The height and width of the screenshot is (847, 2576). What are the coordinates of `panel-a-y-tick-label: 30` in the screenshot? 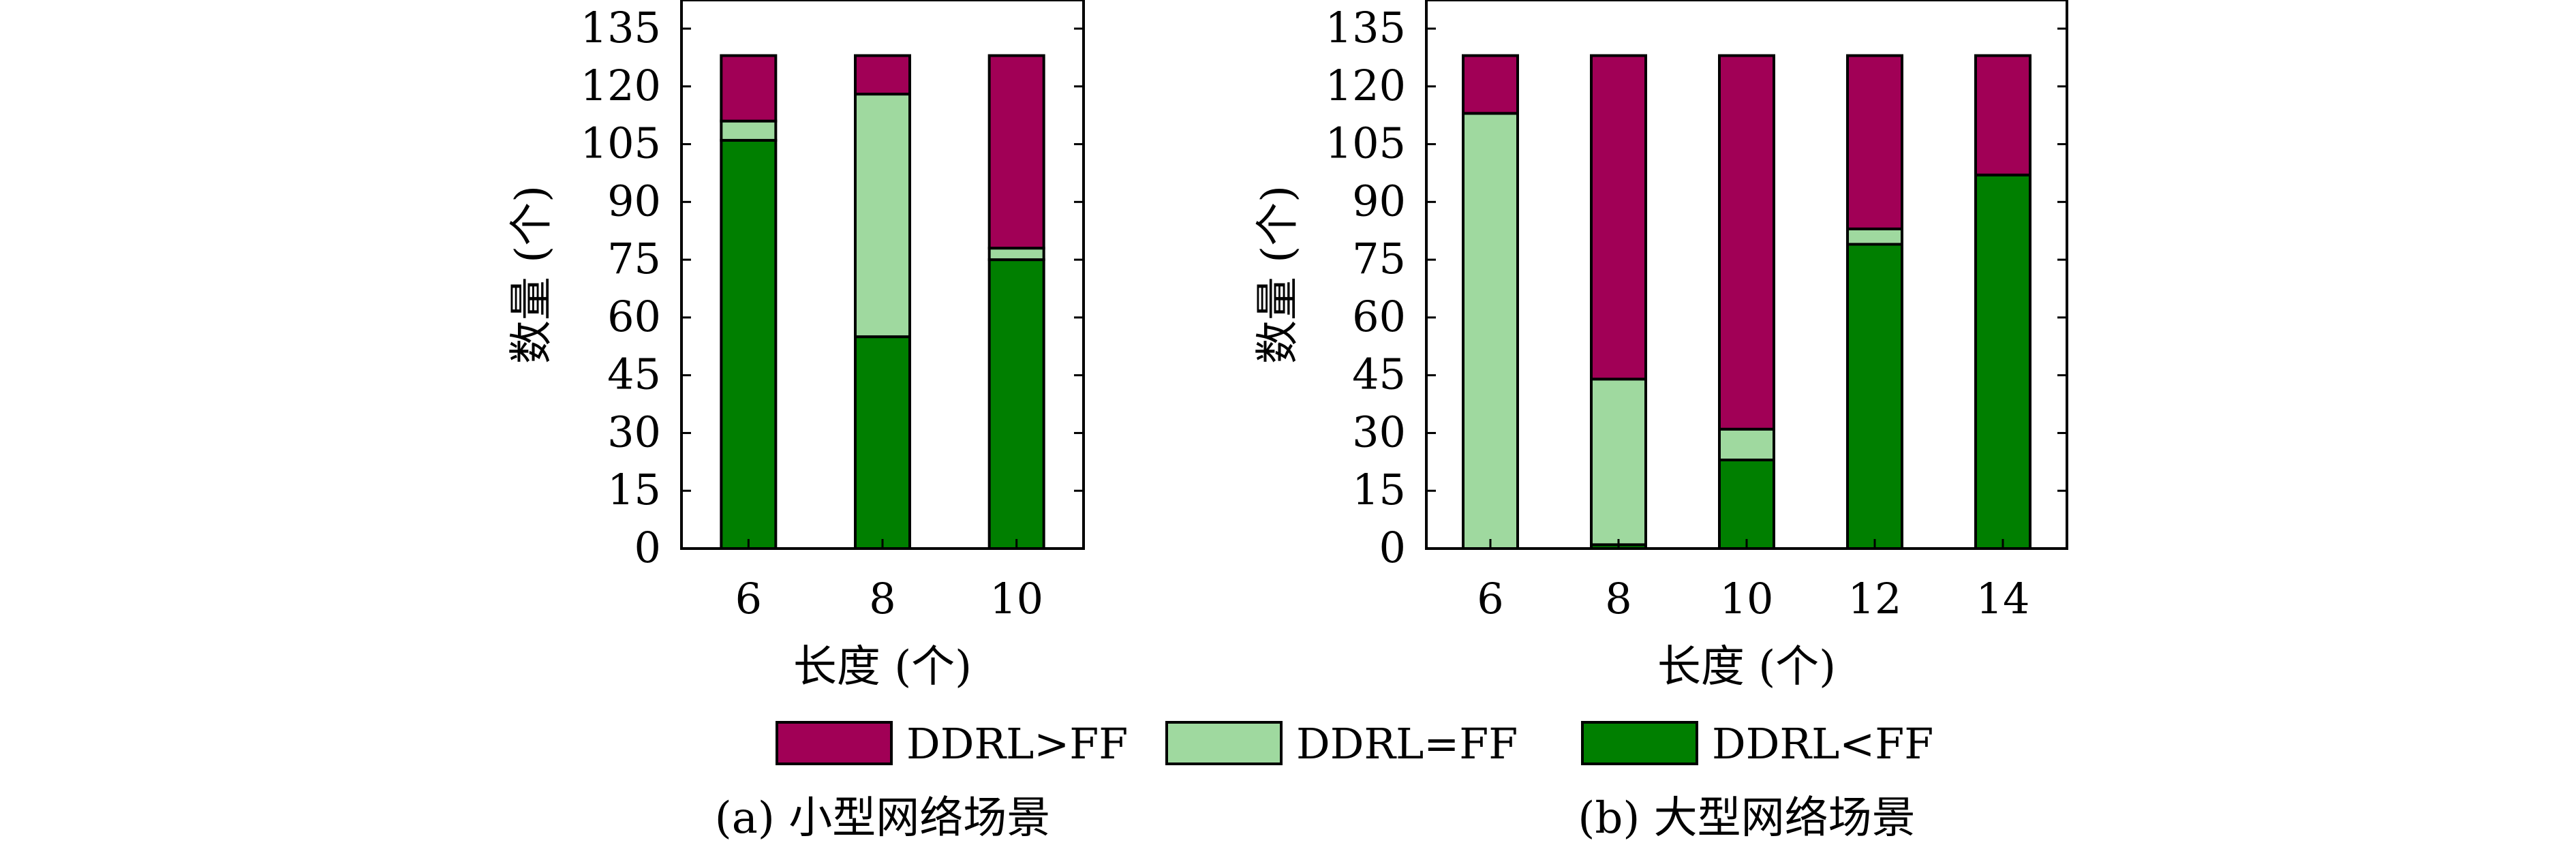 It's located at (634, 432).